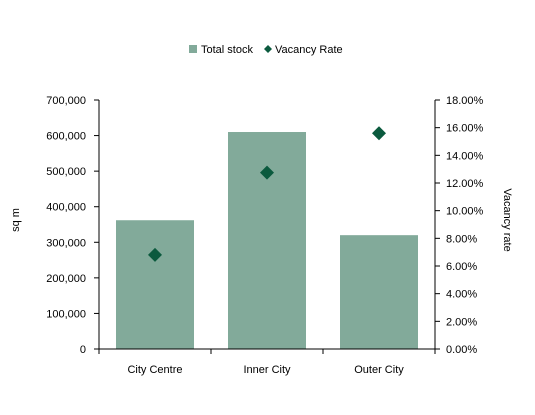 The image size is (535, 415). I want to click on legend: Total stock Vacancy Rate, so click(266, 50).